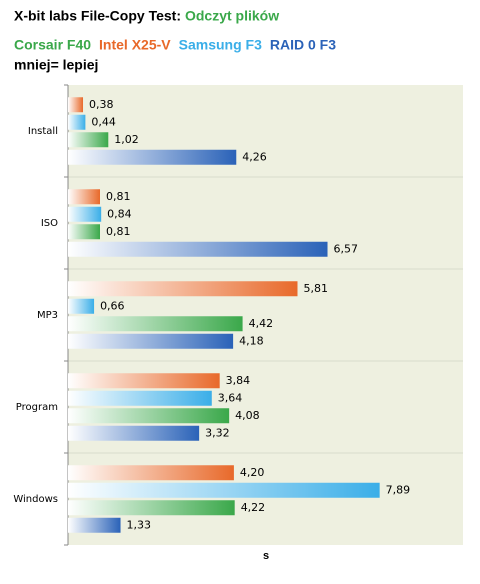 This screenshot has width=480, height=584. What do you see at coordinates (252, 472) in the screenshot?
I see `value-label: 4,20` at bounding box center [252, 472].